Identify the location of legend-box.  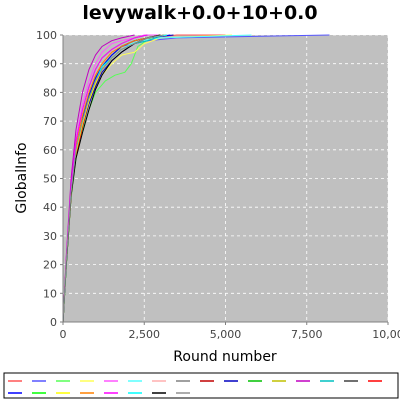
(201, 385).